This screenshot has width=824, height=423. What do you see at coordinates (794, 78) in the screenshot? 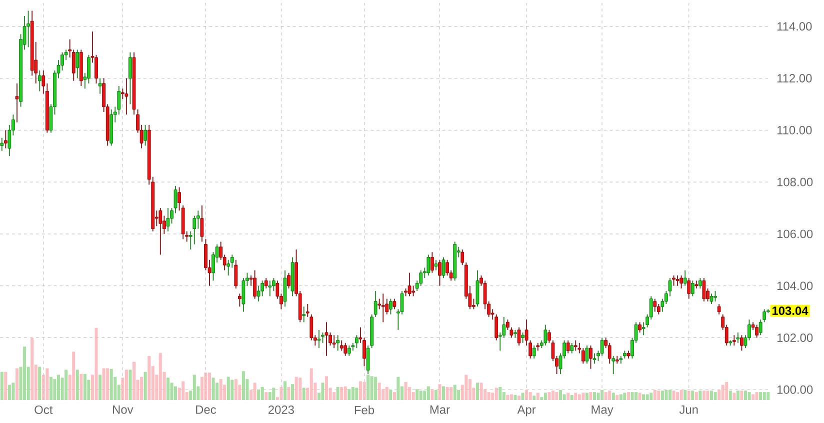
I see `y-tick-label: 112.00` at bounding box center [794, 78].